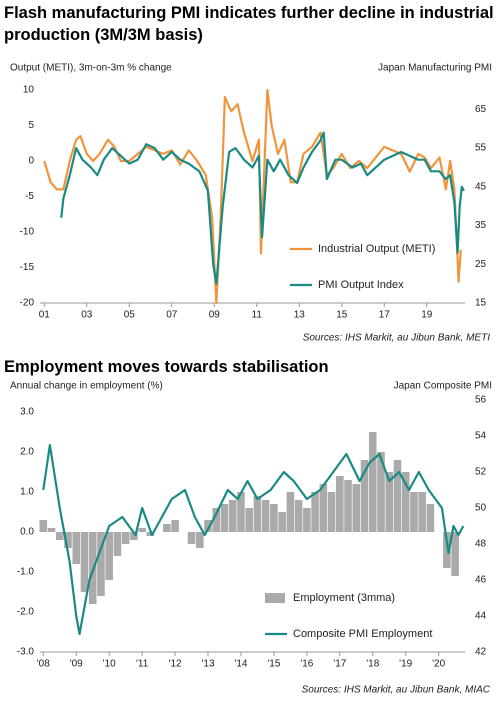  What do you see at coordinates (306, 664) in the screenshot?
I see `x-tick-label: '16` at bounding box center [306, 664].